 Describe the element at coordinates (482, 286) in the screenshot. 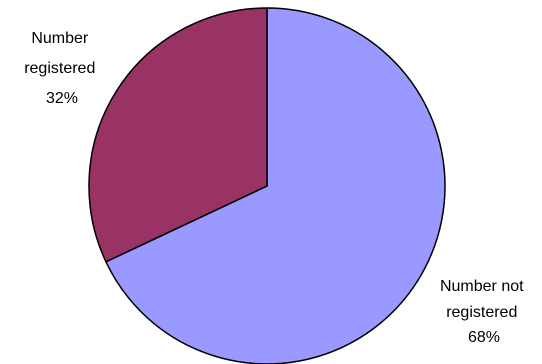

I see `label-number-not-registered-line-1: Number not` at that location.